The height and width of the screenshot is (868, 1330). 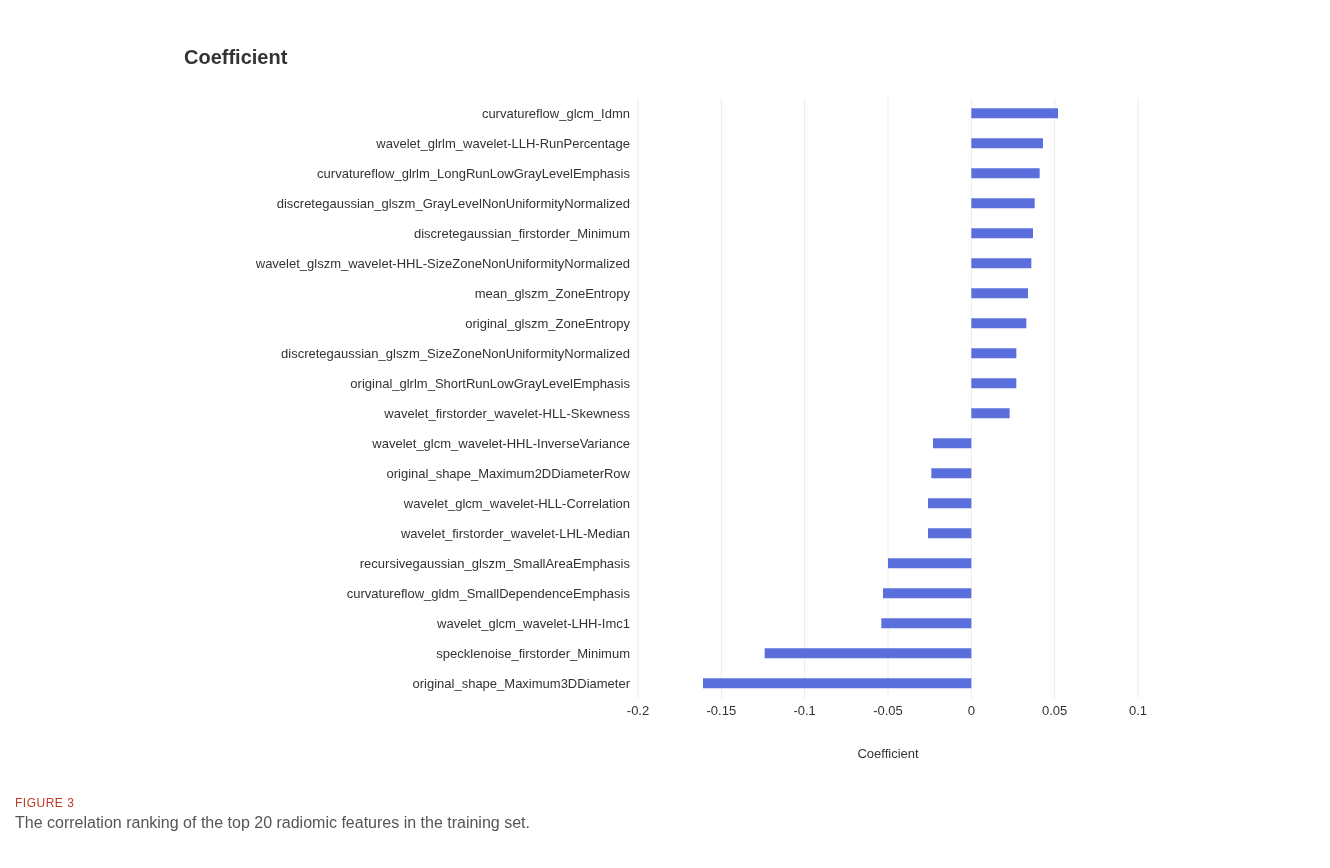 What do you see at coordinates (490, 383) in the screenshot?
I see `y-tick-label: original_glrlm_ShortRunLowGrayLevelEmphasis` at bounding box center [490, 383].